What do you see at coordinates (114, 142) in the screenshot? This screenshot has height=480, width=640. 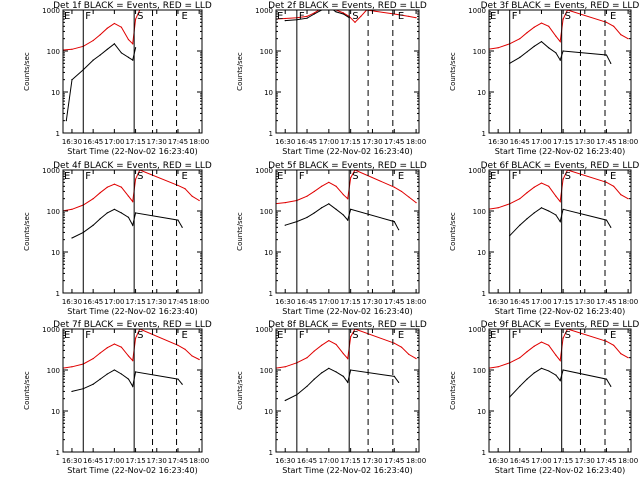 I see `x-tick-label: 17:00` at bounding box center [114, 142].